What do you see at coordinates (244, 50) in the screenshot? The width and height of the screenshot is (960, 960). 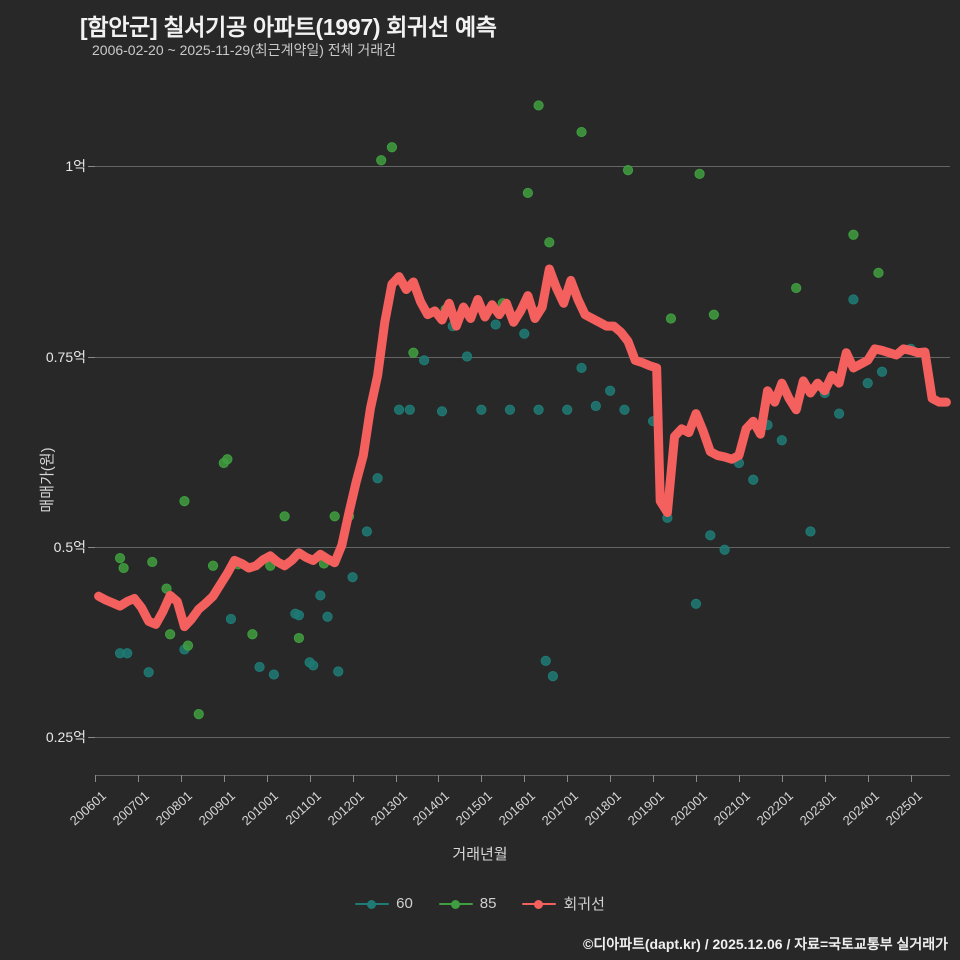 I see `chart-subtitle: 2006-02-20 ~ 2025-11-29(최근계약일) 전체 거래건` at bounding box center [244, 50].